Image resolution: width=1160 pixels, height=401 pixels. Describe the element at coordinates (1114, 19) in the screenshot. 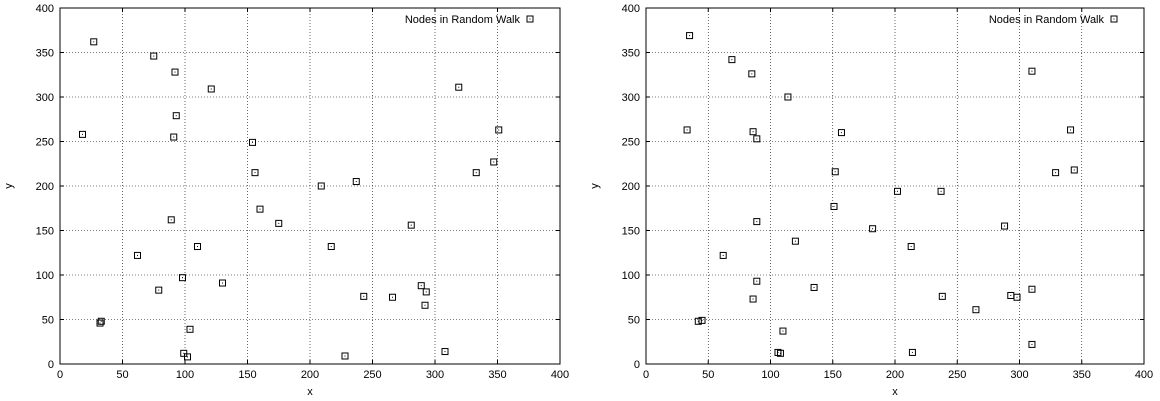

I see `legend-marker` at that location.